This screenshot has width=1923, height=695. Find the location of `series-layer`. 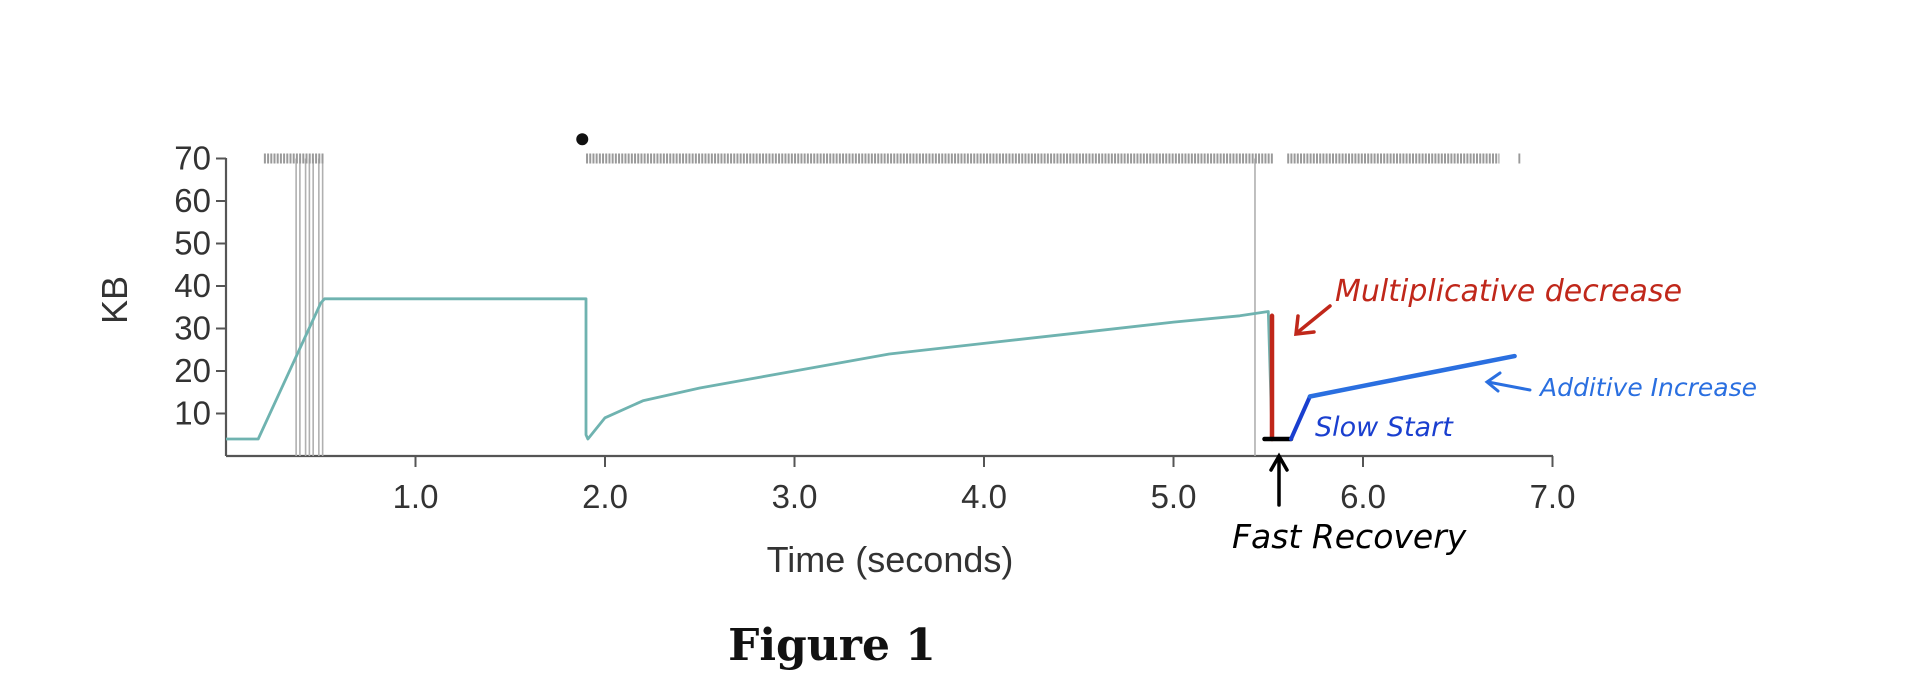

series-layer is located at coordinates (750, 369).